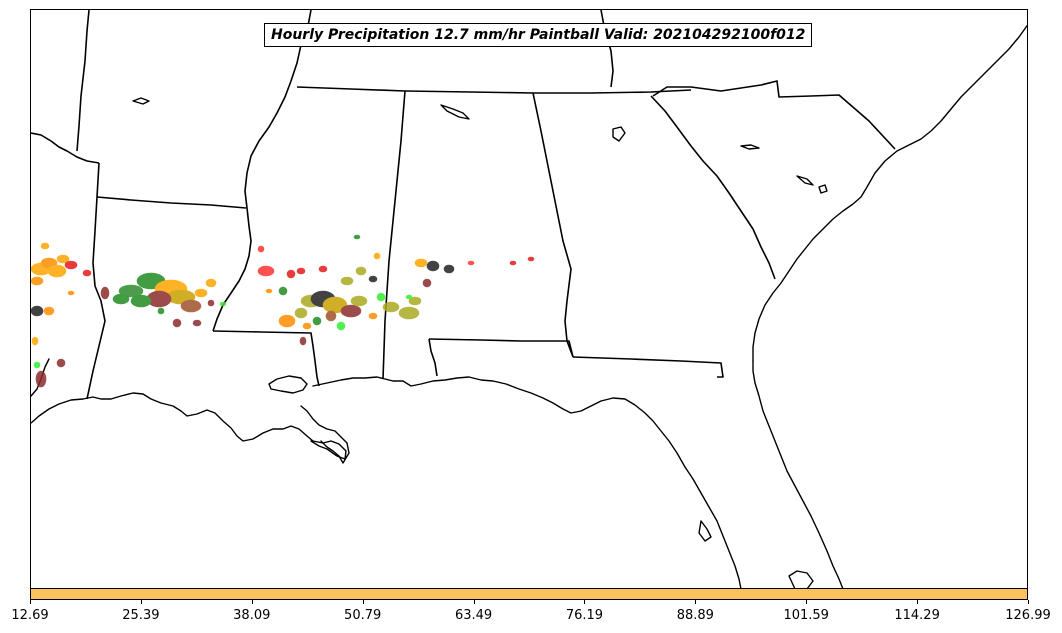  I want to click on gulf-coastline-west, so click(189, 426).